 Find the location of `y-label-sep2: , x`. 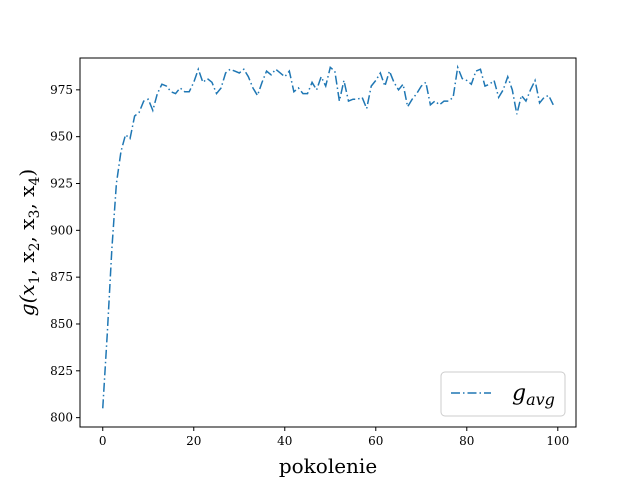

y-label-sep2: , x is located at coordinates (27, 230).